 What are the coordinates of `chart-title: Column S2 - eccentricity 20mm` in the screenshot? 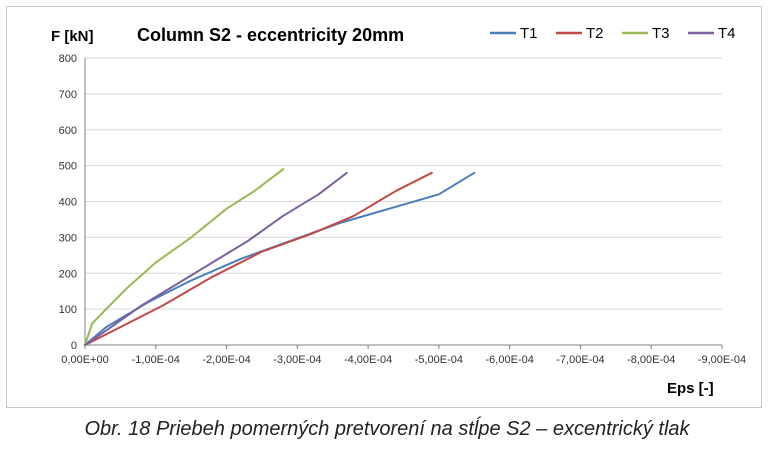 It's located at (270, 35).